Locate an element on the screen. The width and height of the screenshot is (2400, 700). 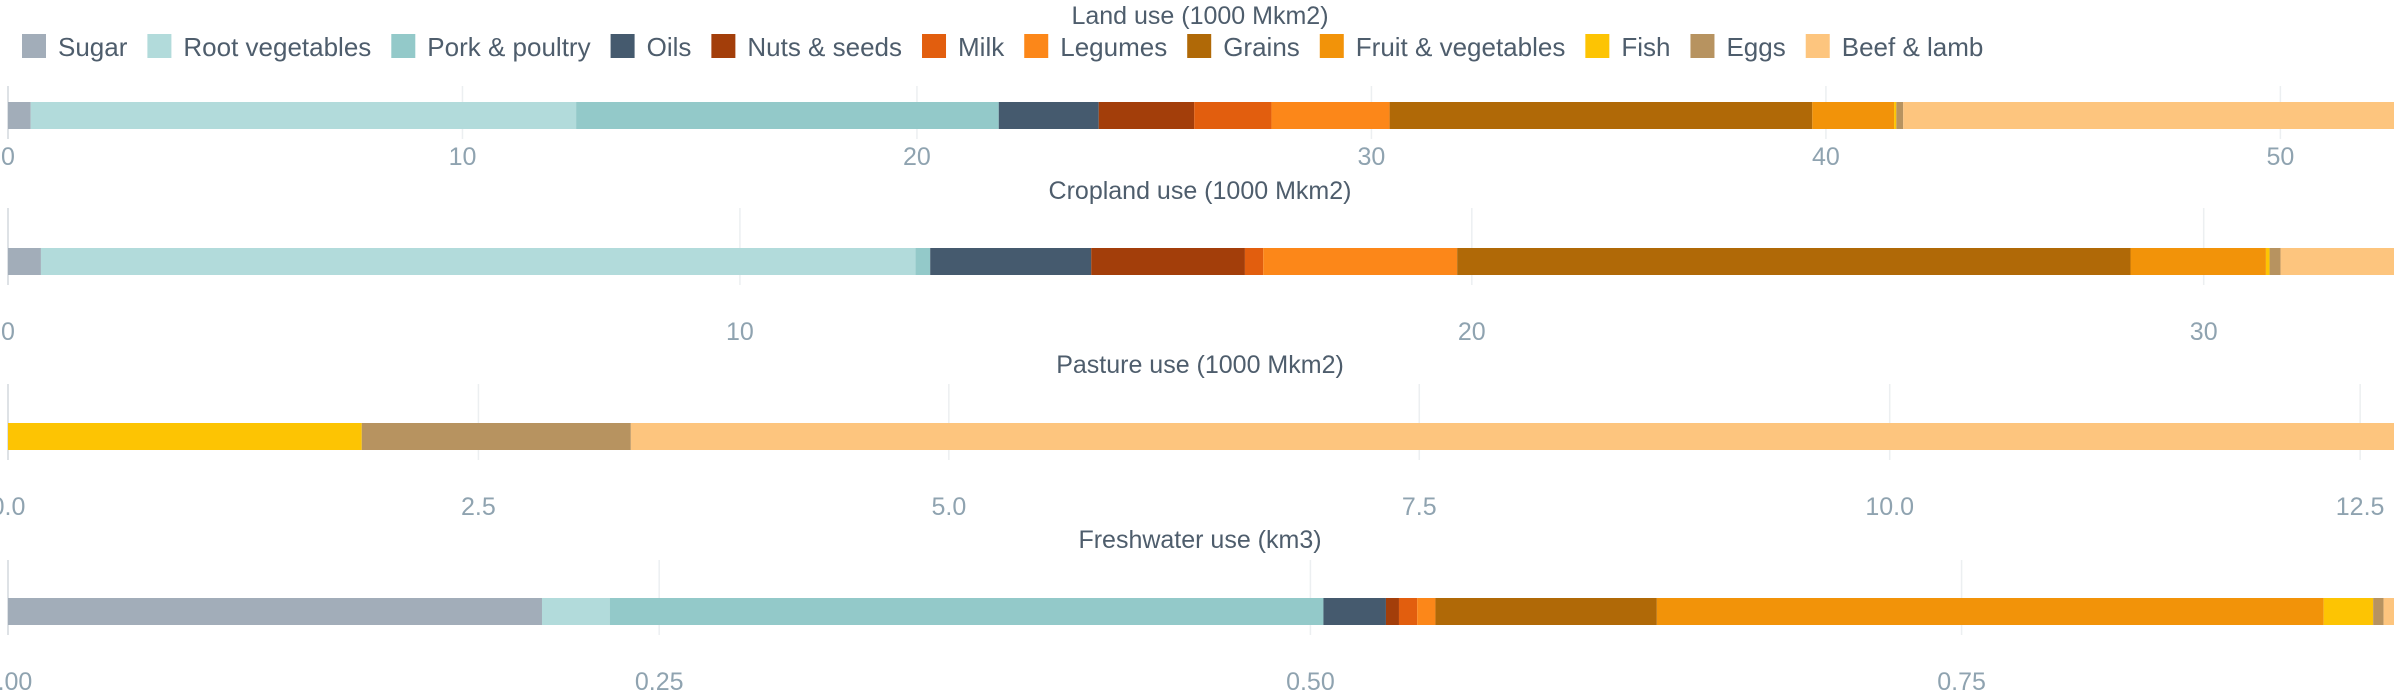
legend-item-pork-and-poultry: Pork & poultry is located at coordinates (491, 47).